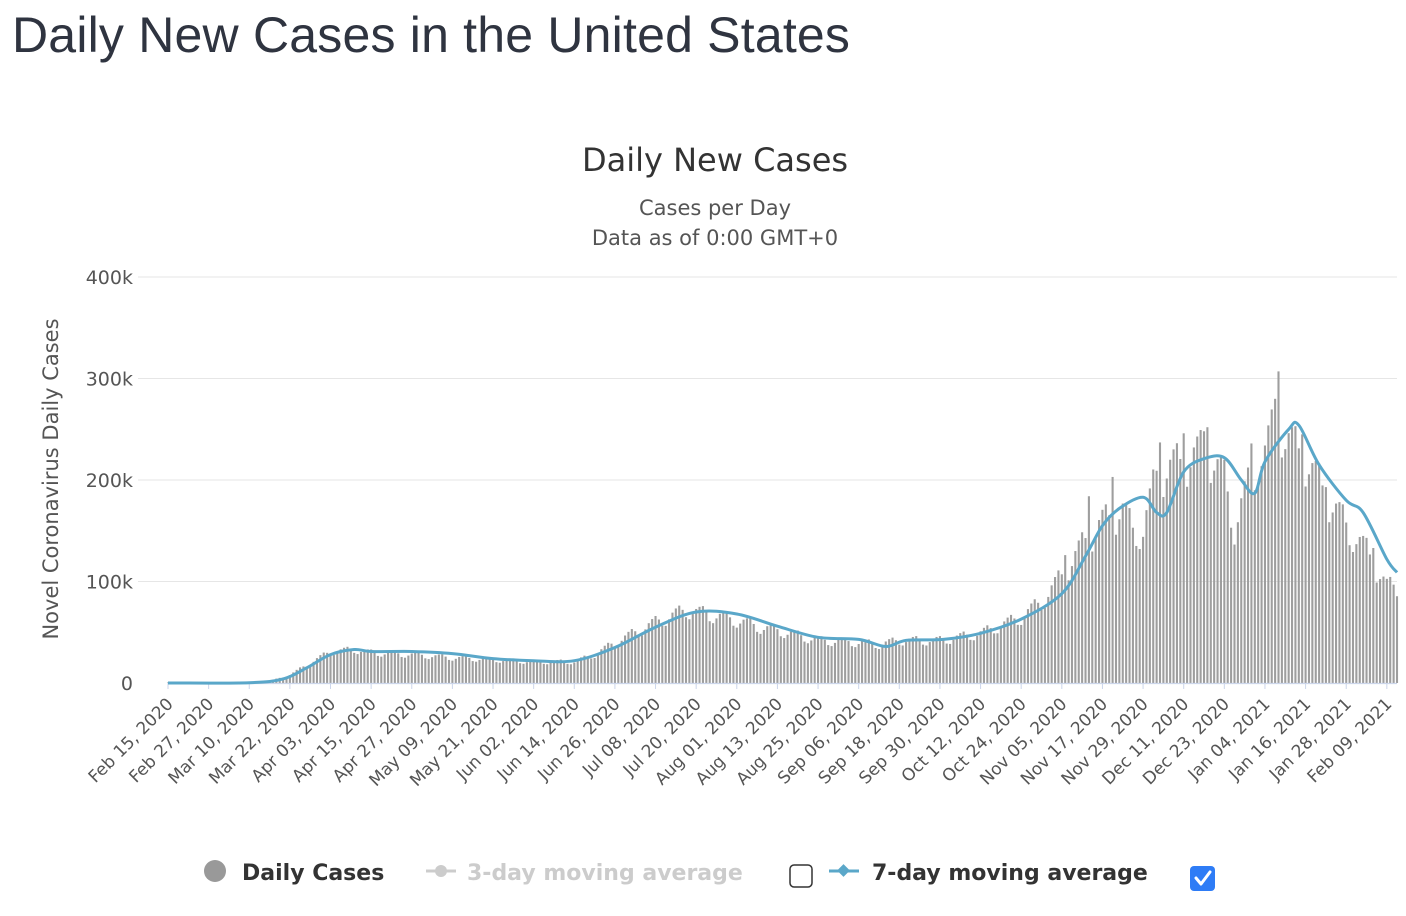 The height and width of the screenshot is (916, 1406). Describe the element at coordinates (109, 481) in the screenshot. I see `y-tick-label: 200k` at that location.